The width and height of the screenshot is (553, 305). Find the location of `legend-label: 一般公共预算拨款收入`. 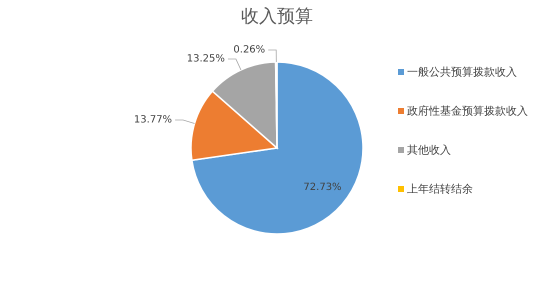

legend-label: 一般公共预算拨款收入 is located at coordinates (462, 72).